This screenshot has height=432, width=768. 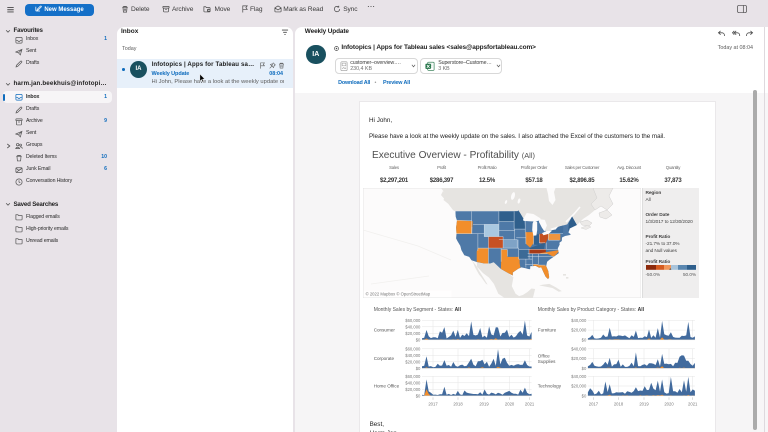 I want to click on svg-text: Technology, so click(x=550, y=386).